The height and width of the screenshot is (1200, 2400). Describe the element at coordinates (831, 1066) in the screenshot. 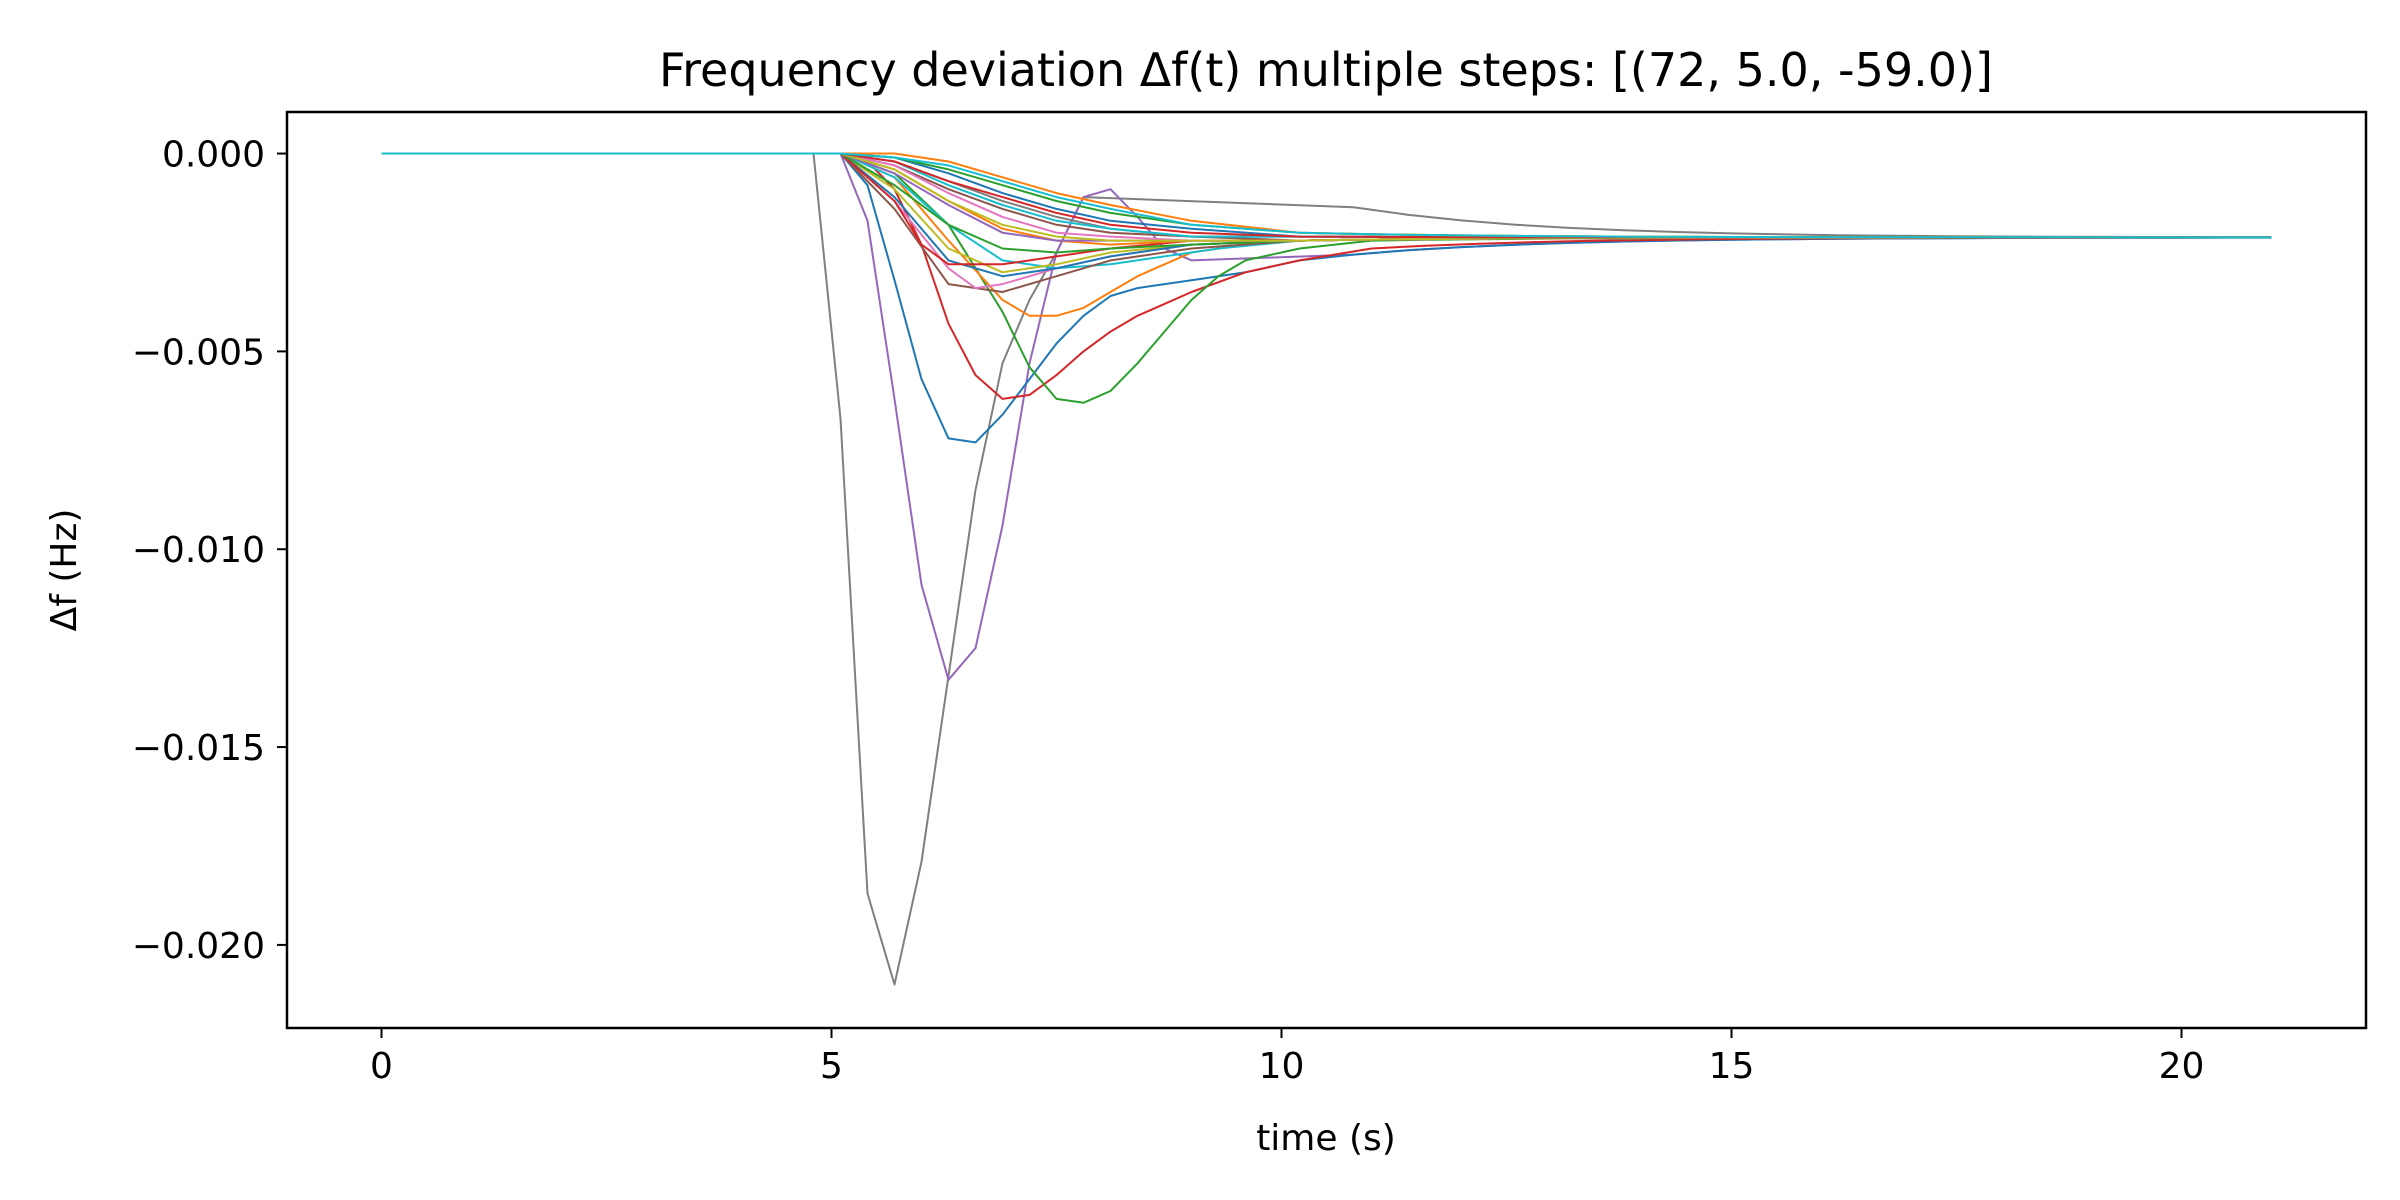

I see `x-tick-label: 5` at that location.